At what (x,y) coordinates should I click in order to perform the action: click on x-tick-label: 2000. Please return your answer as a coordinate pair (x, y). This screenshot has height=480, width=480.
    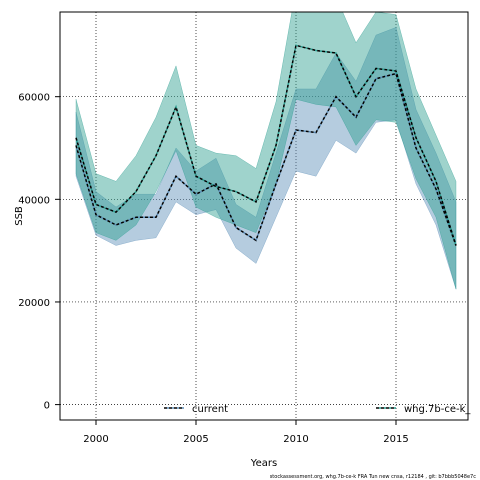
    Looking at the image, I should click on (95, 439).